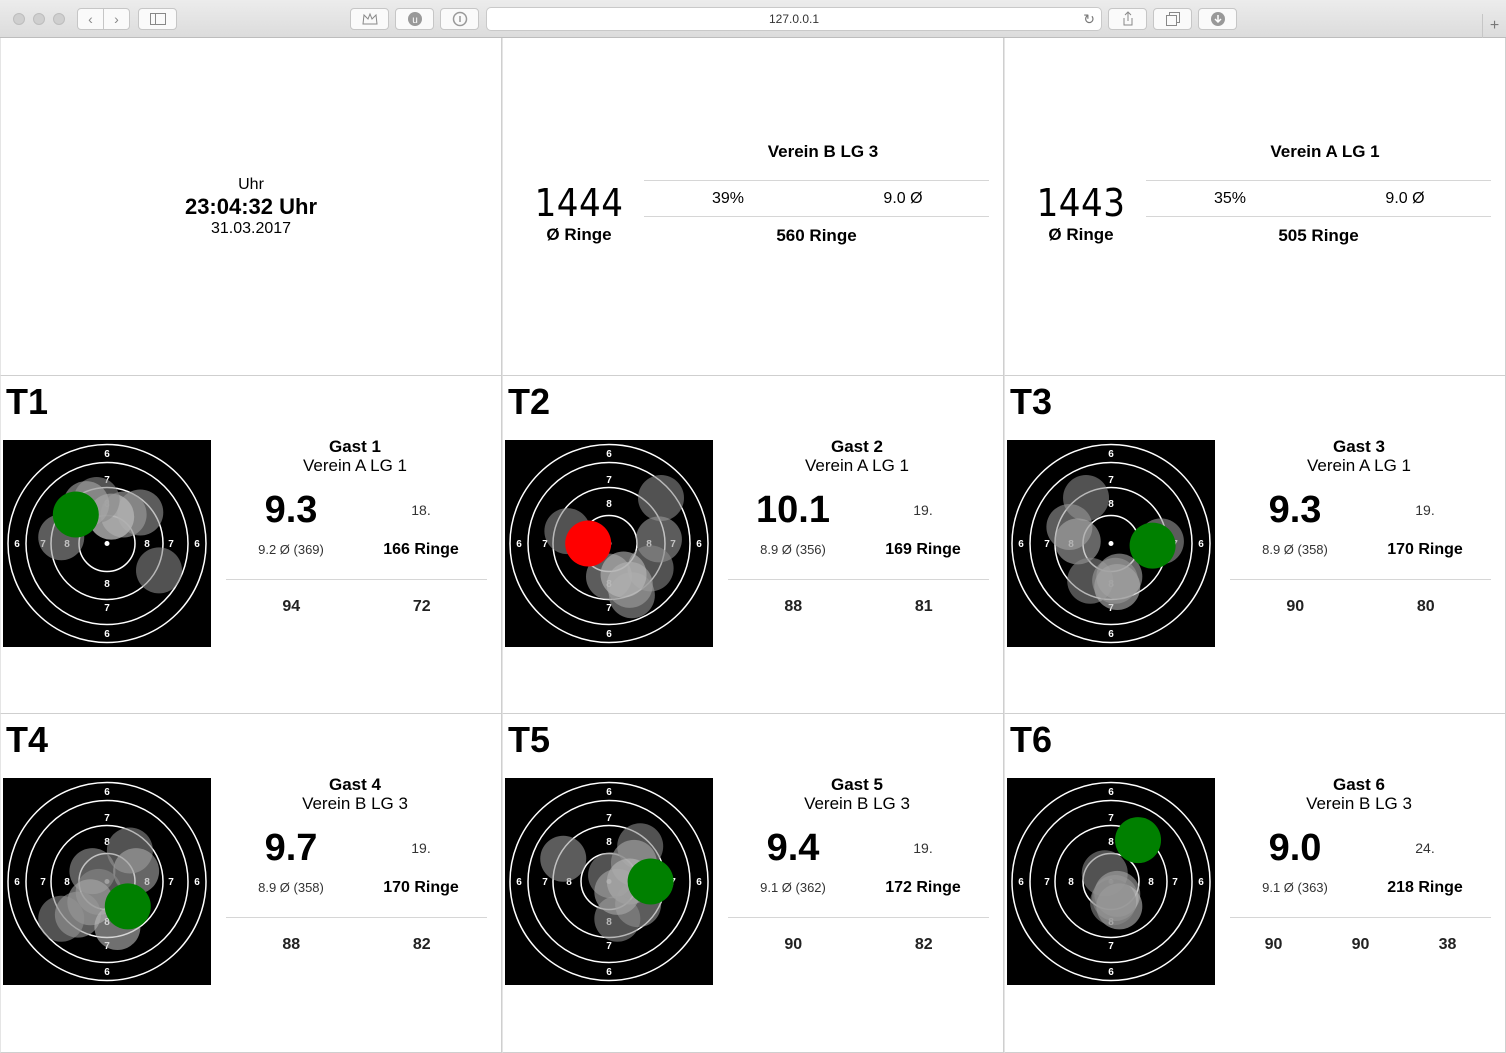  I want to click on tabs-overview-button, so click(1172, 19).